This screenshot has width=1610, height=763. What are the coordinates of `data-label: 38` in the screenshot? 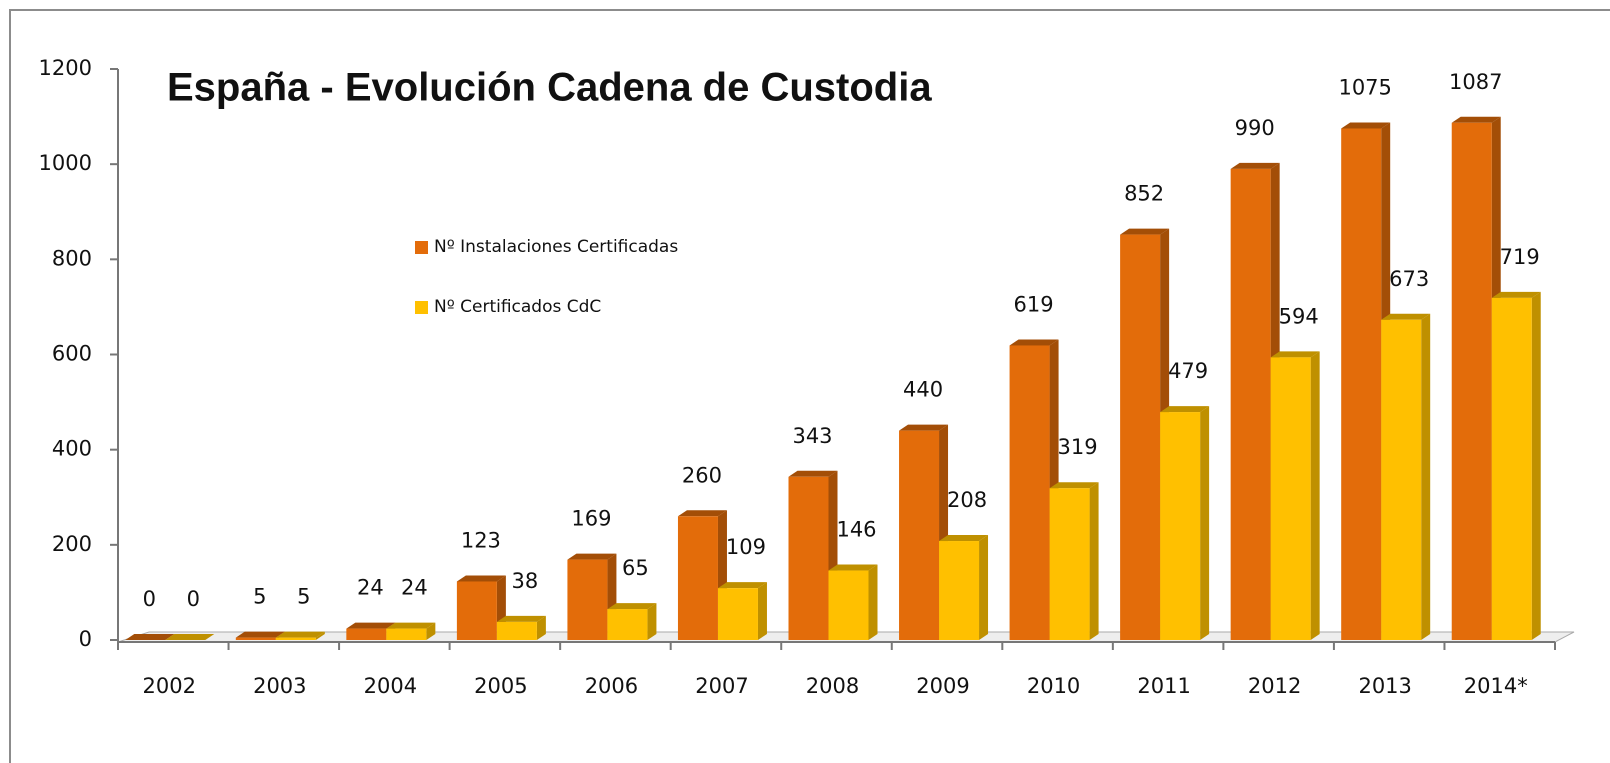 It's located at (525, 581).